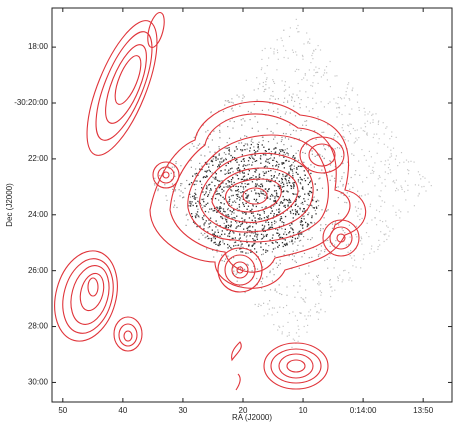  What do you see at coordinates (166, 175) in the screenshot?
I see `contour` at bounding box center [166, 175].